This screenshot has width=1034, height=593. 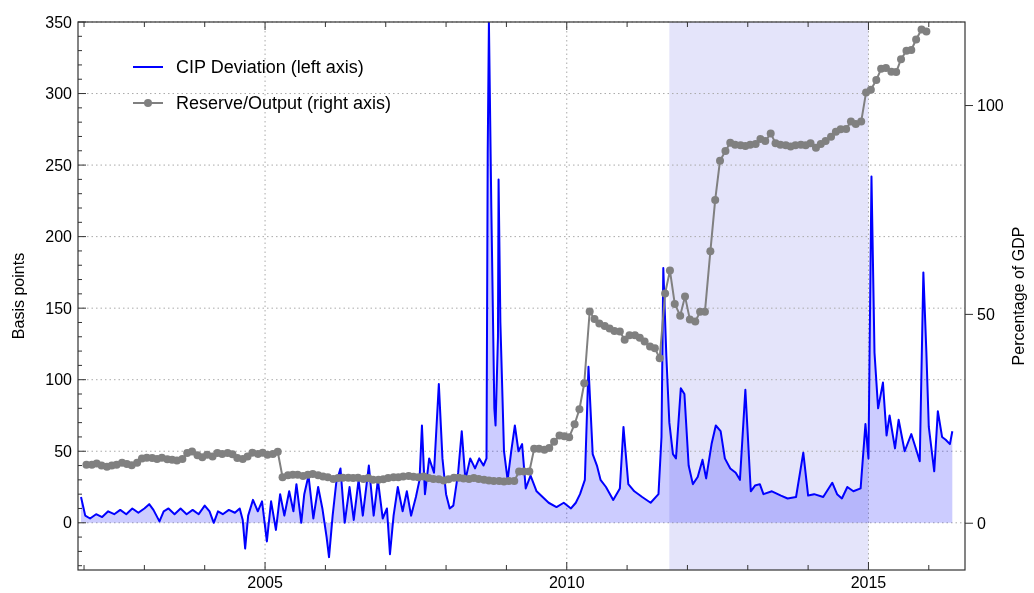 What do you see at coordinates (265, 582) in the screenshot?
I see `x-tick-label: 2005` at bounding box center [265, 582].